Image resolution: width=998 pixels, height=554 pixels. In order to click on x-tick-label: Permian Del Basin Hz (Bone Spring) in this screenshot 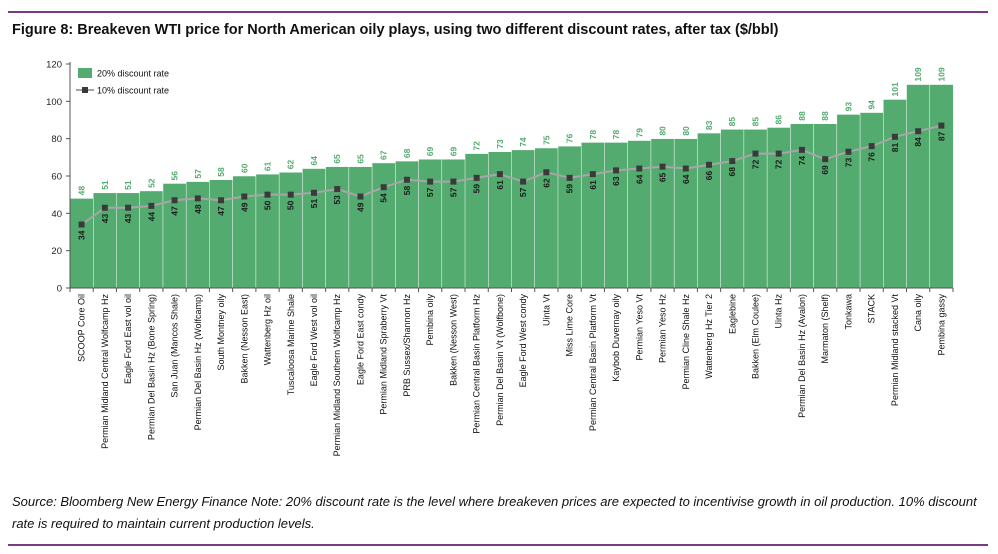, I will do `click(151, 367)`.